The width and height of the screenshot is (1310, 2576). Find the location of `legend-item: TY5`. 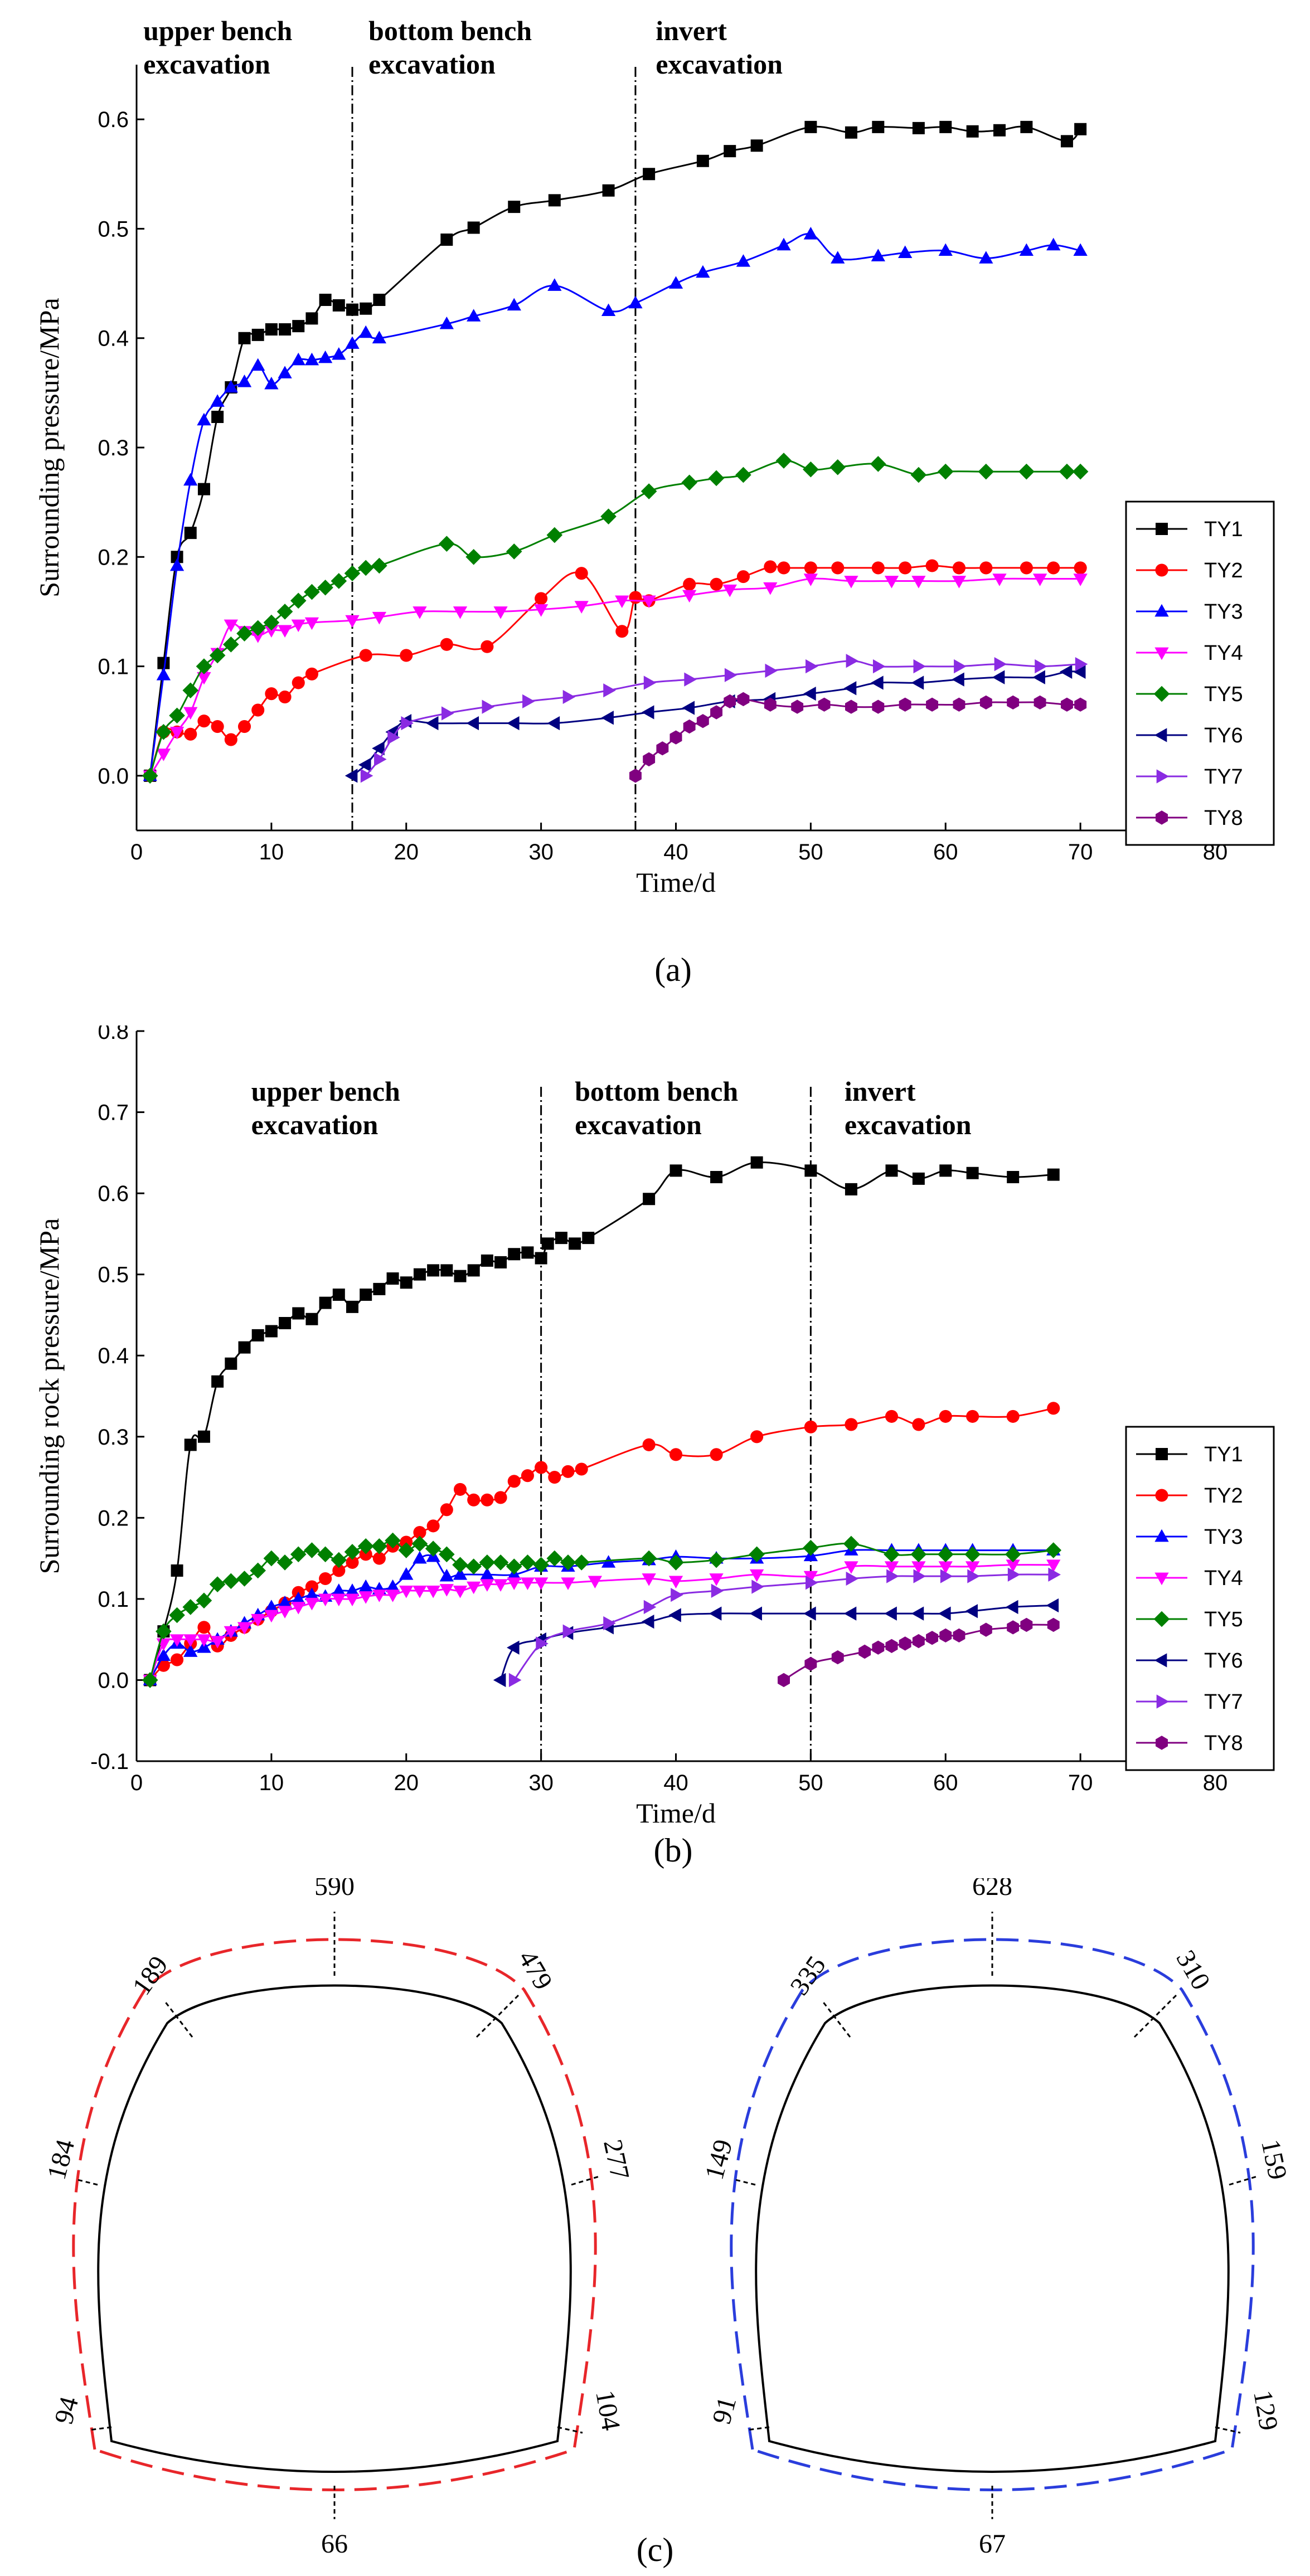

legend-item: TY5 is located at coordinates (1189, 694).